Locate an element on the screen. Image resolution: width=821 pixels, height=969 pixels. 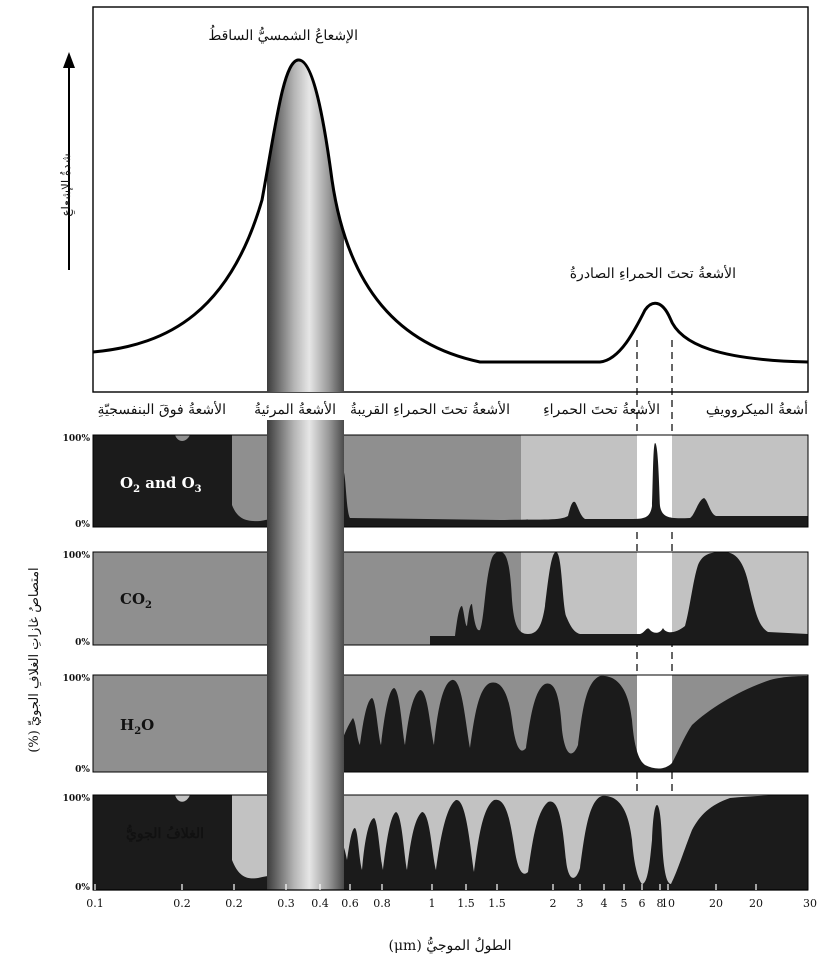
panel-co2-gas-label: CO2 is located at coordinates (136, 600).